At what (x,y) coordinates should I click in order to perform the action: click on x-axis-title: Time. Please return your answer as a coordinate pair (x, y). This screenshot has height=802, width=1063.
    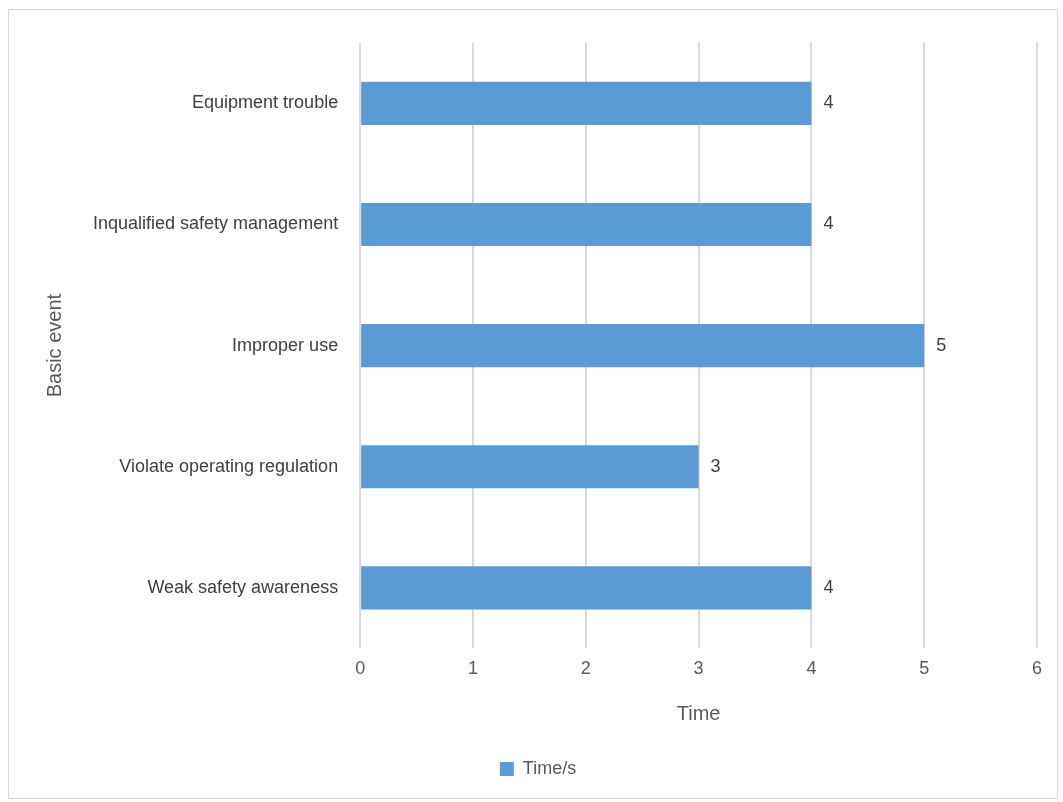
    Looking at the image, I should click on (698, 712).